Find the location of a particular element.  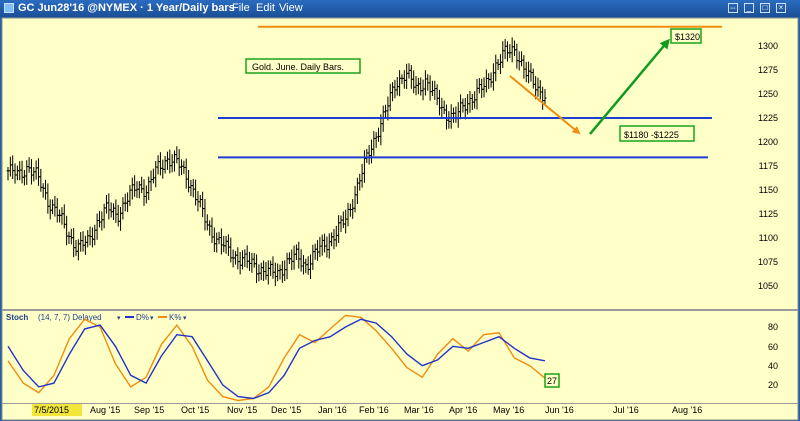

price-ytick: 1200 is located at coordinates (768, 142).